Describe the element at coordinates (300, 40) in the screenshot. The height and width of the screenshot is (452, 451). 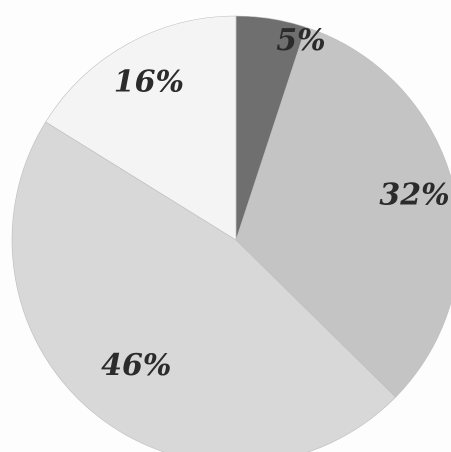
I see `pie-slice-label-5: 5%` at that location.